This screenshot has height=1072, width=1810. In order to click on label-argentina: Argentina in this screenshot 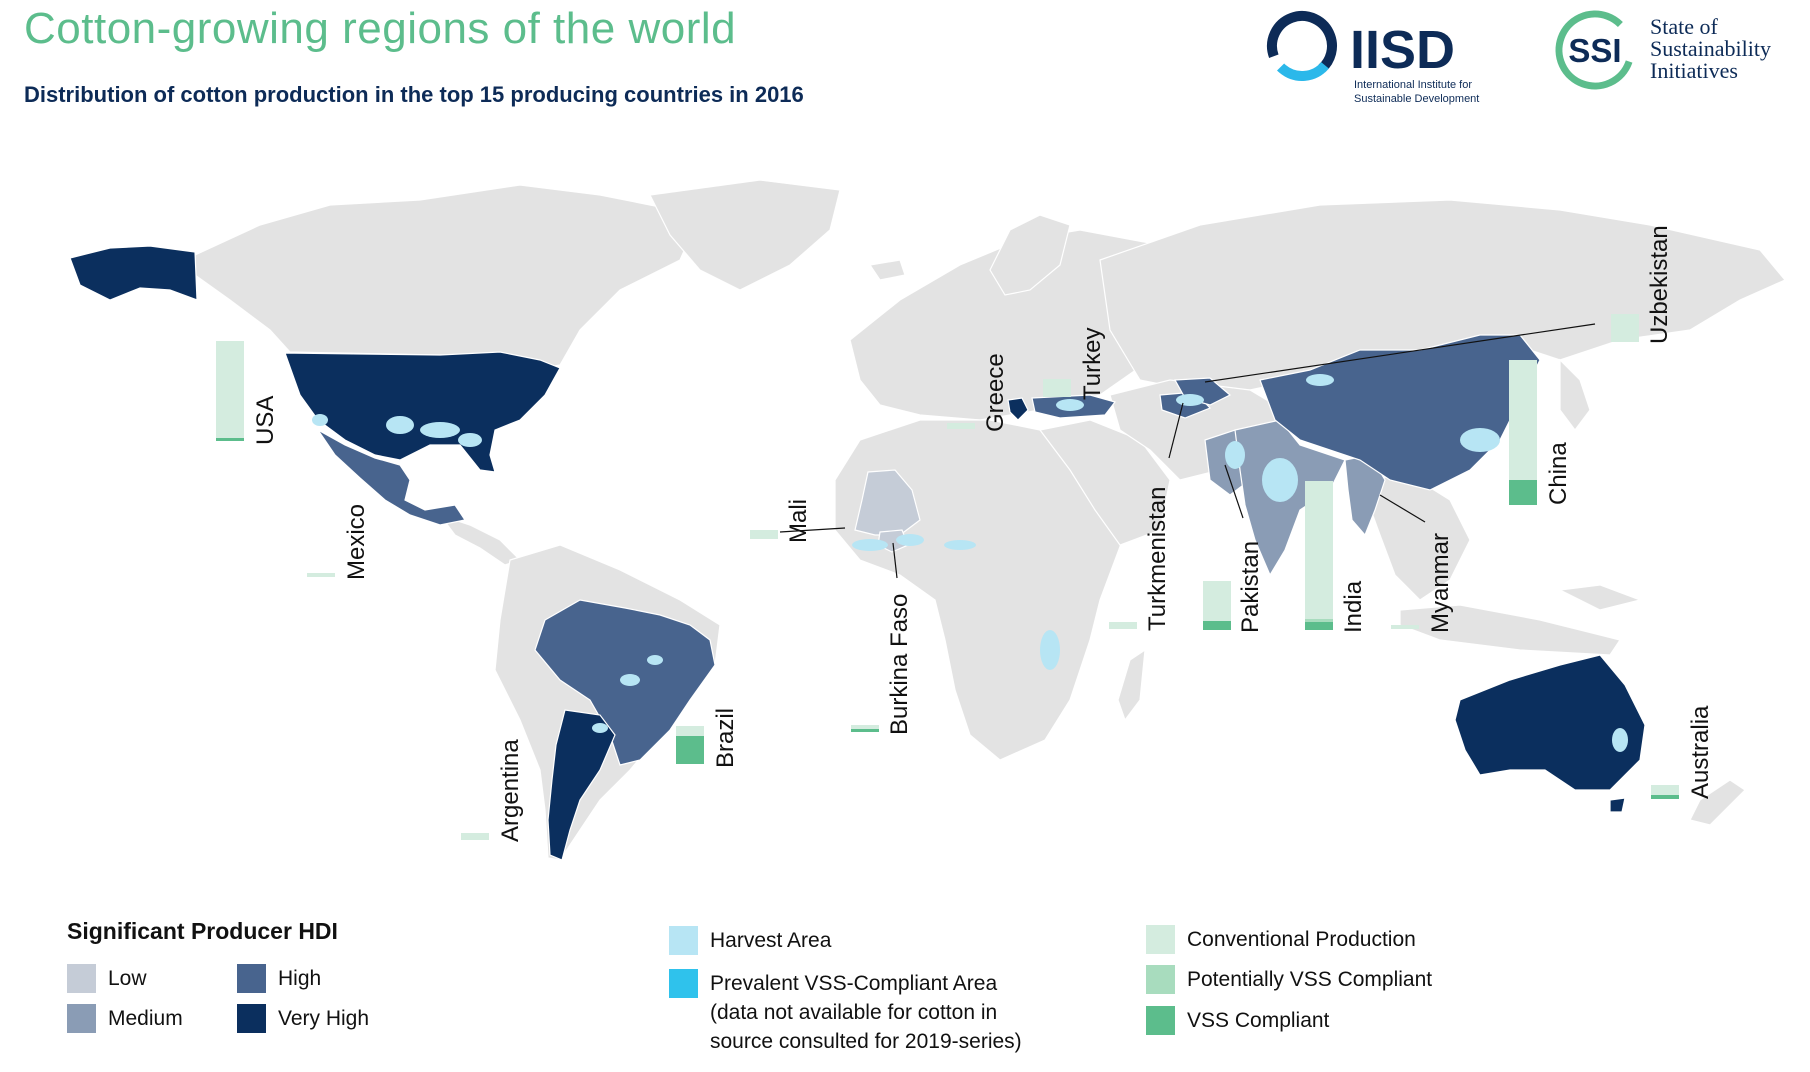, I will do `click(510, 790)`.